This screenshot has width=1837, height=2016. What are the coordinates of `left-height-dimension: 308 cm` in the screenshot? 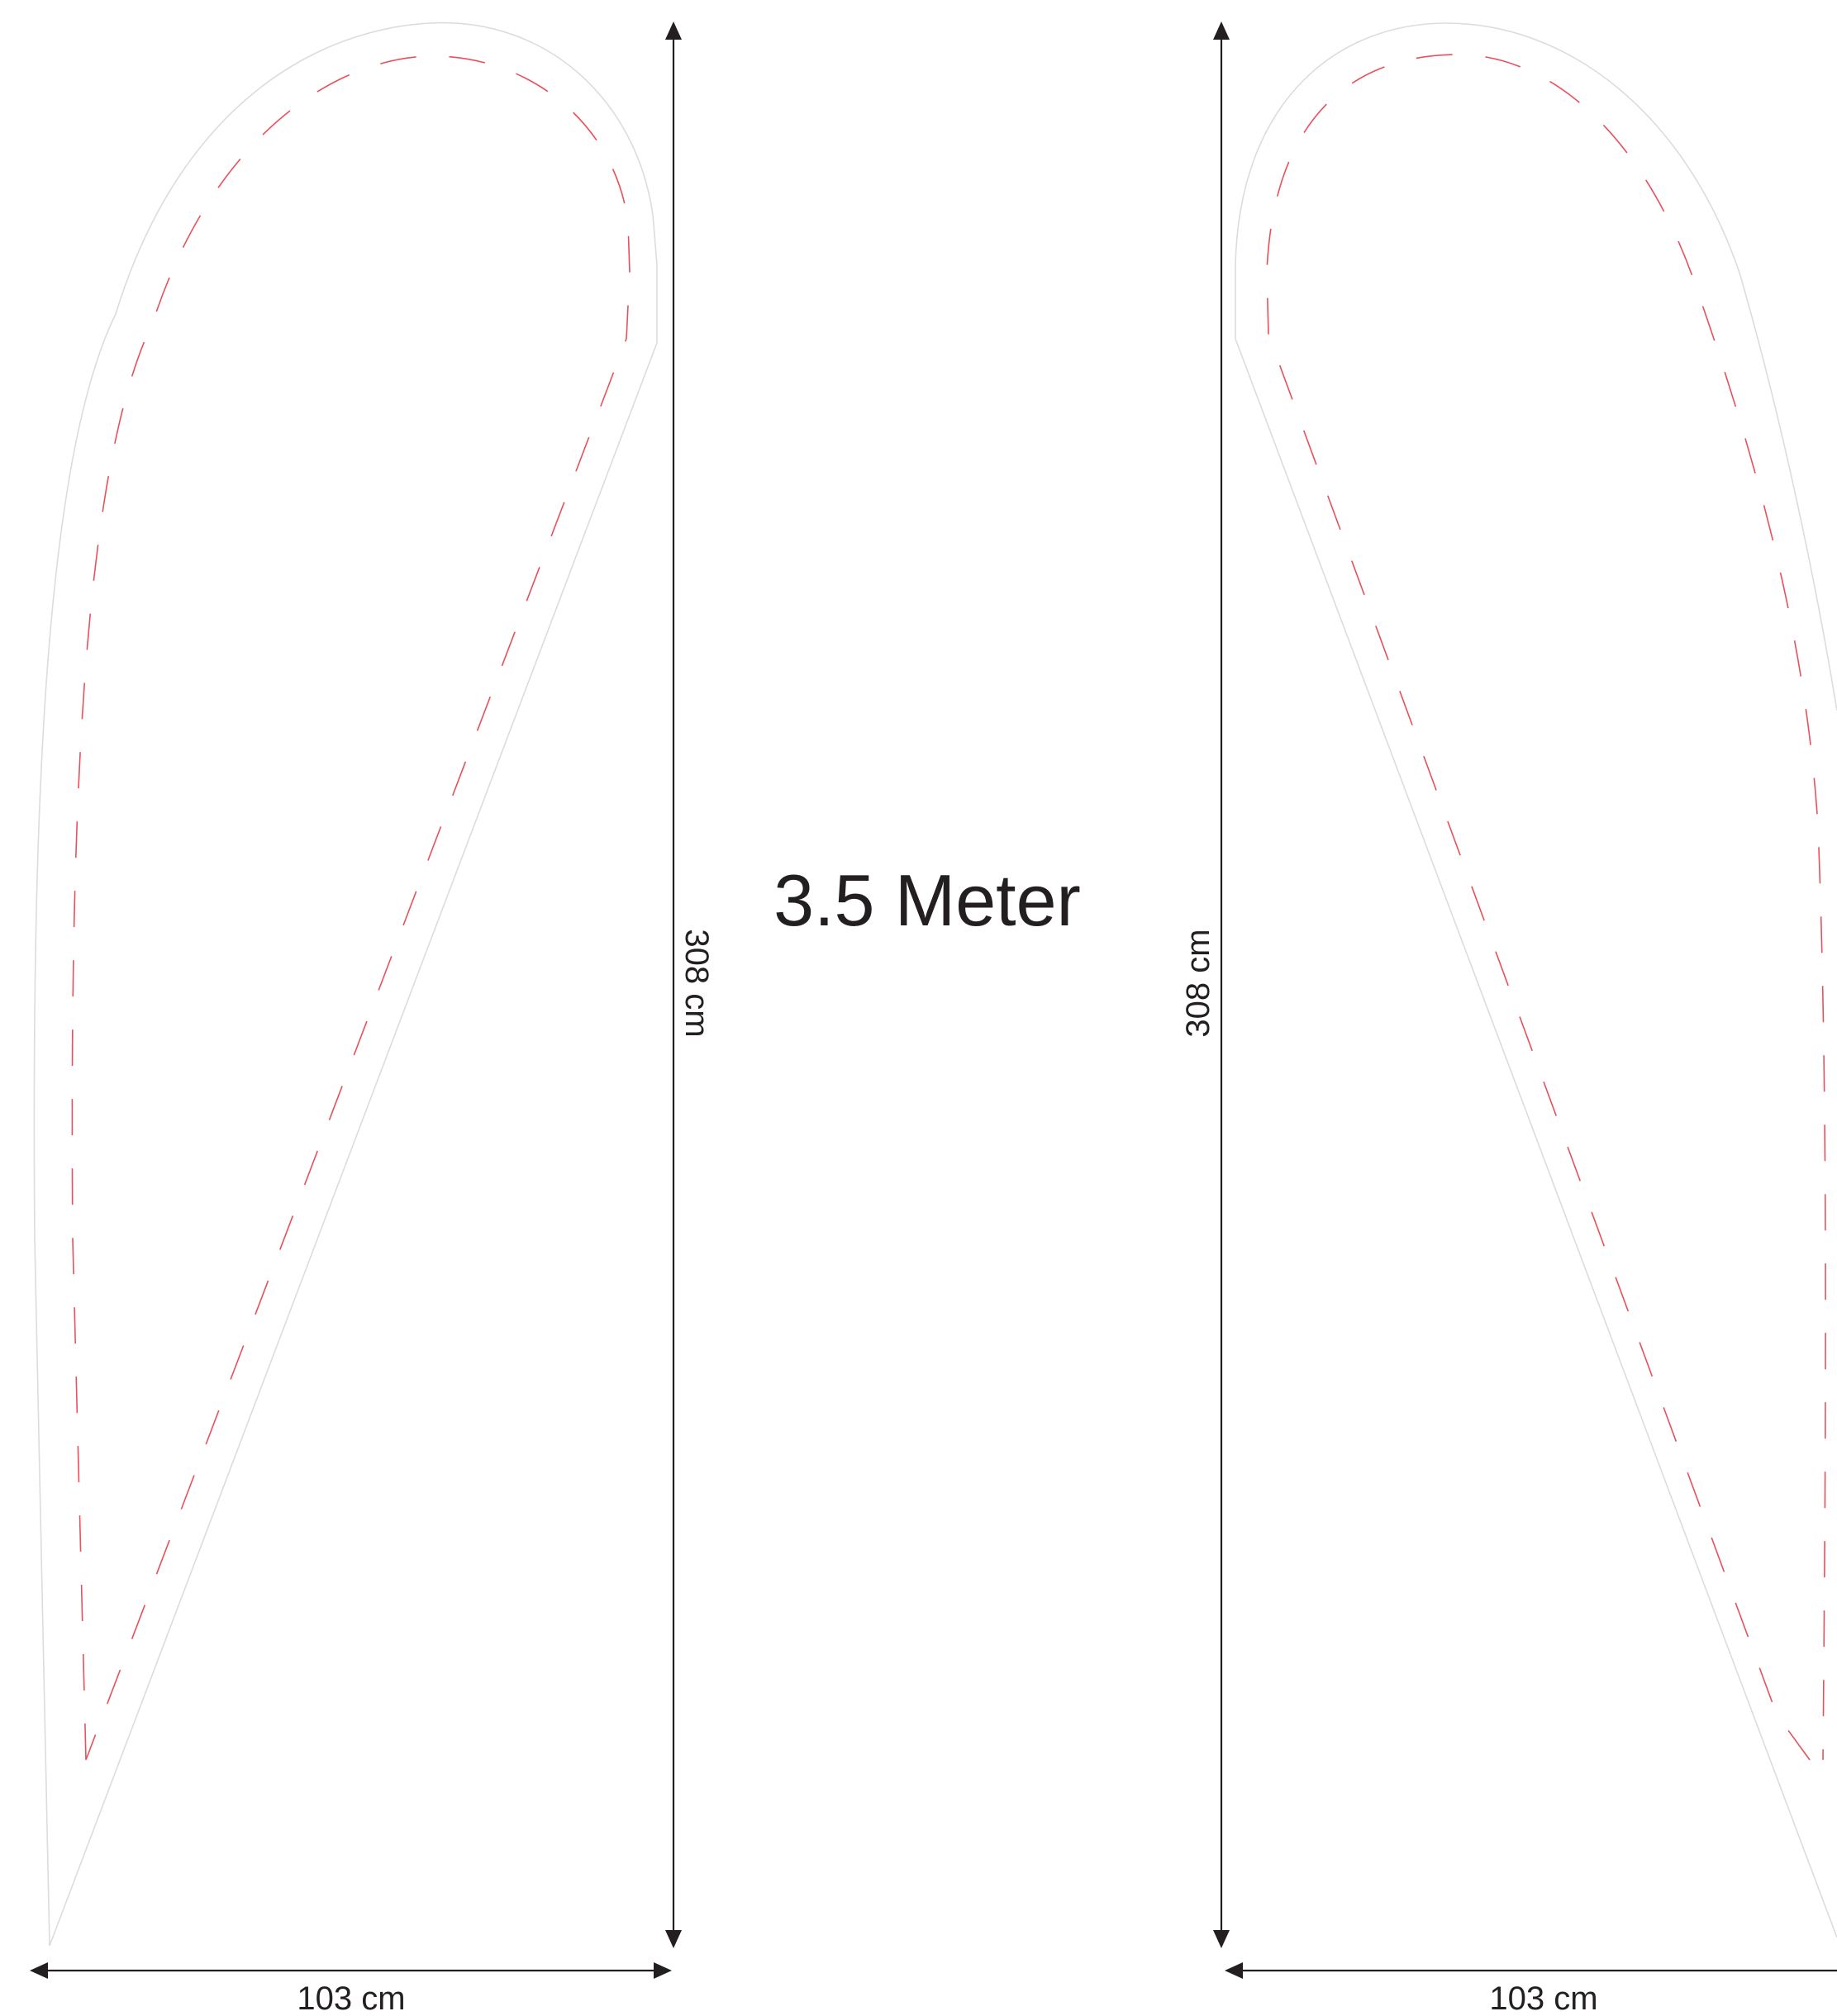 It's located at (690, 984).